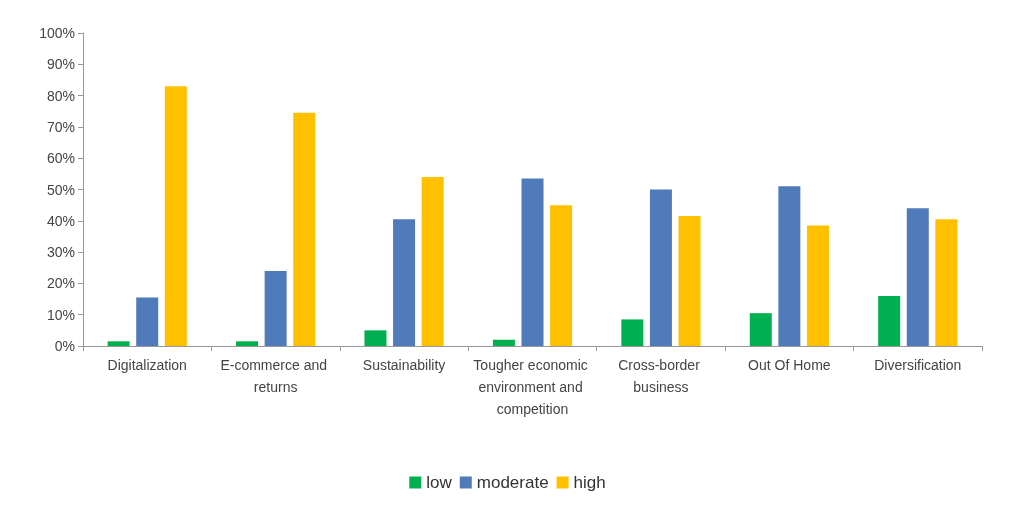 This screenshot has height=512, width=1015. What do you see at coordinates (60, 126) in the screenshot?
I see `y-tick-label: 70%` at bounding box center [60, 126].